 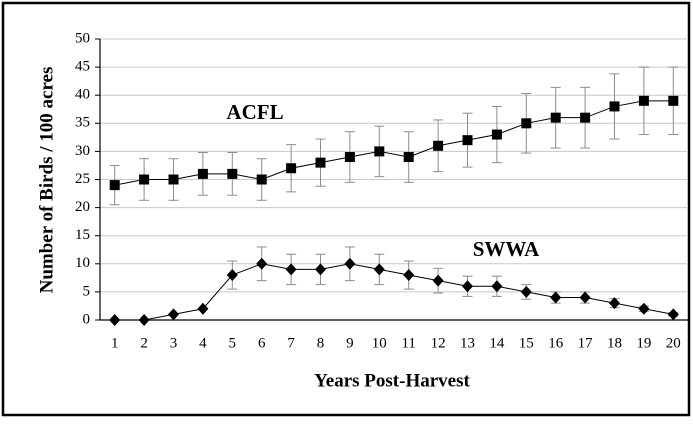 What do you see at coordinates (614, 343) in the screenshot?
I see `x-tick-label: 18` at bounding box center [614, 343].